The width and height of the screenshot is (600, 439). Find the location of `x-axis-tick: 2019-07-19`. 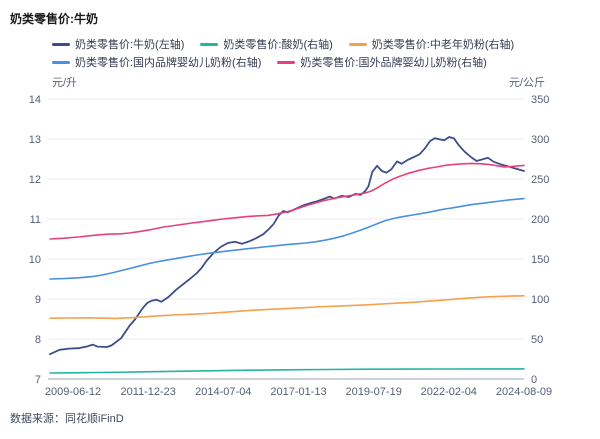

x-axis-tick: 2019-07-19 is located at coordinates (374, 392).